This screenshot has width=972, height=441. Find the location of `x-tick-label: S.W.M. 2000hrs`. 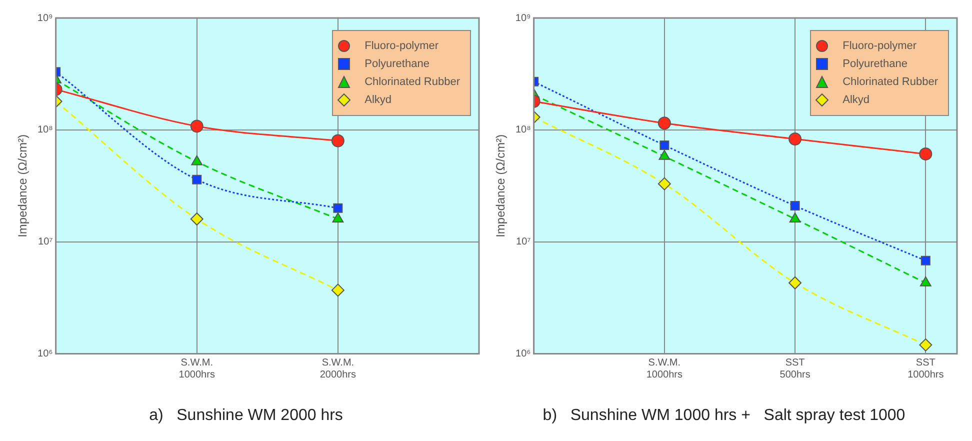

x-tick-label: S.W.M. 2000hrs is located at coordinates (338, 369).